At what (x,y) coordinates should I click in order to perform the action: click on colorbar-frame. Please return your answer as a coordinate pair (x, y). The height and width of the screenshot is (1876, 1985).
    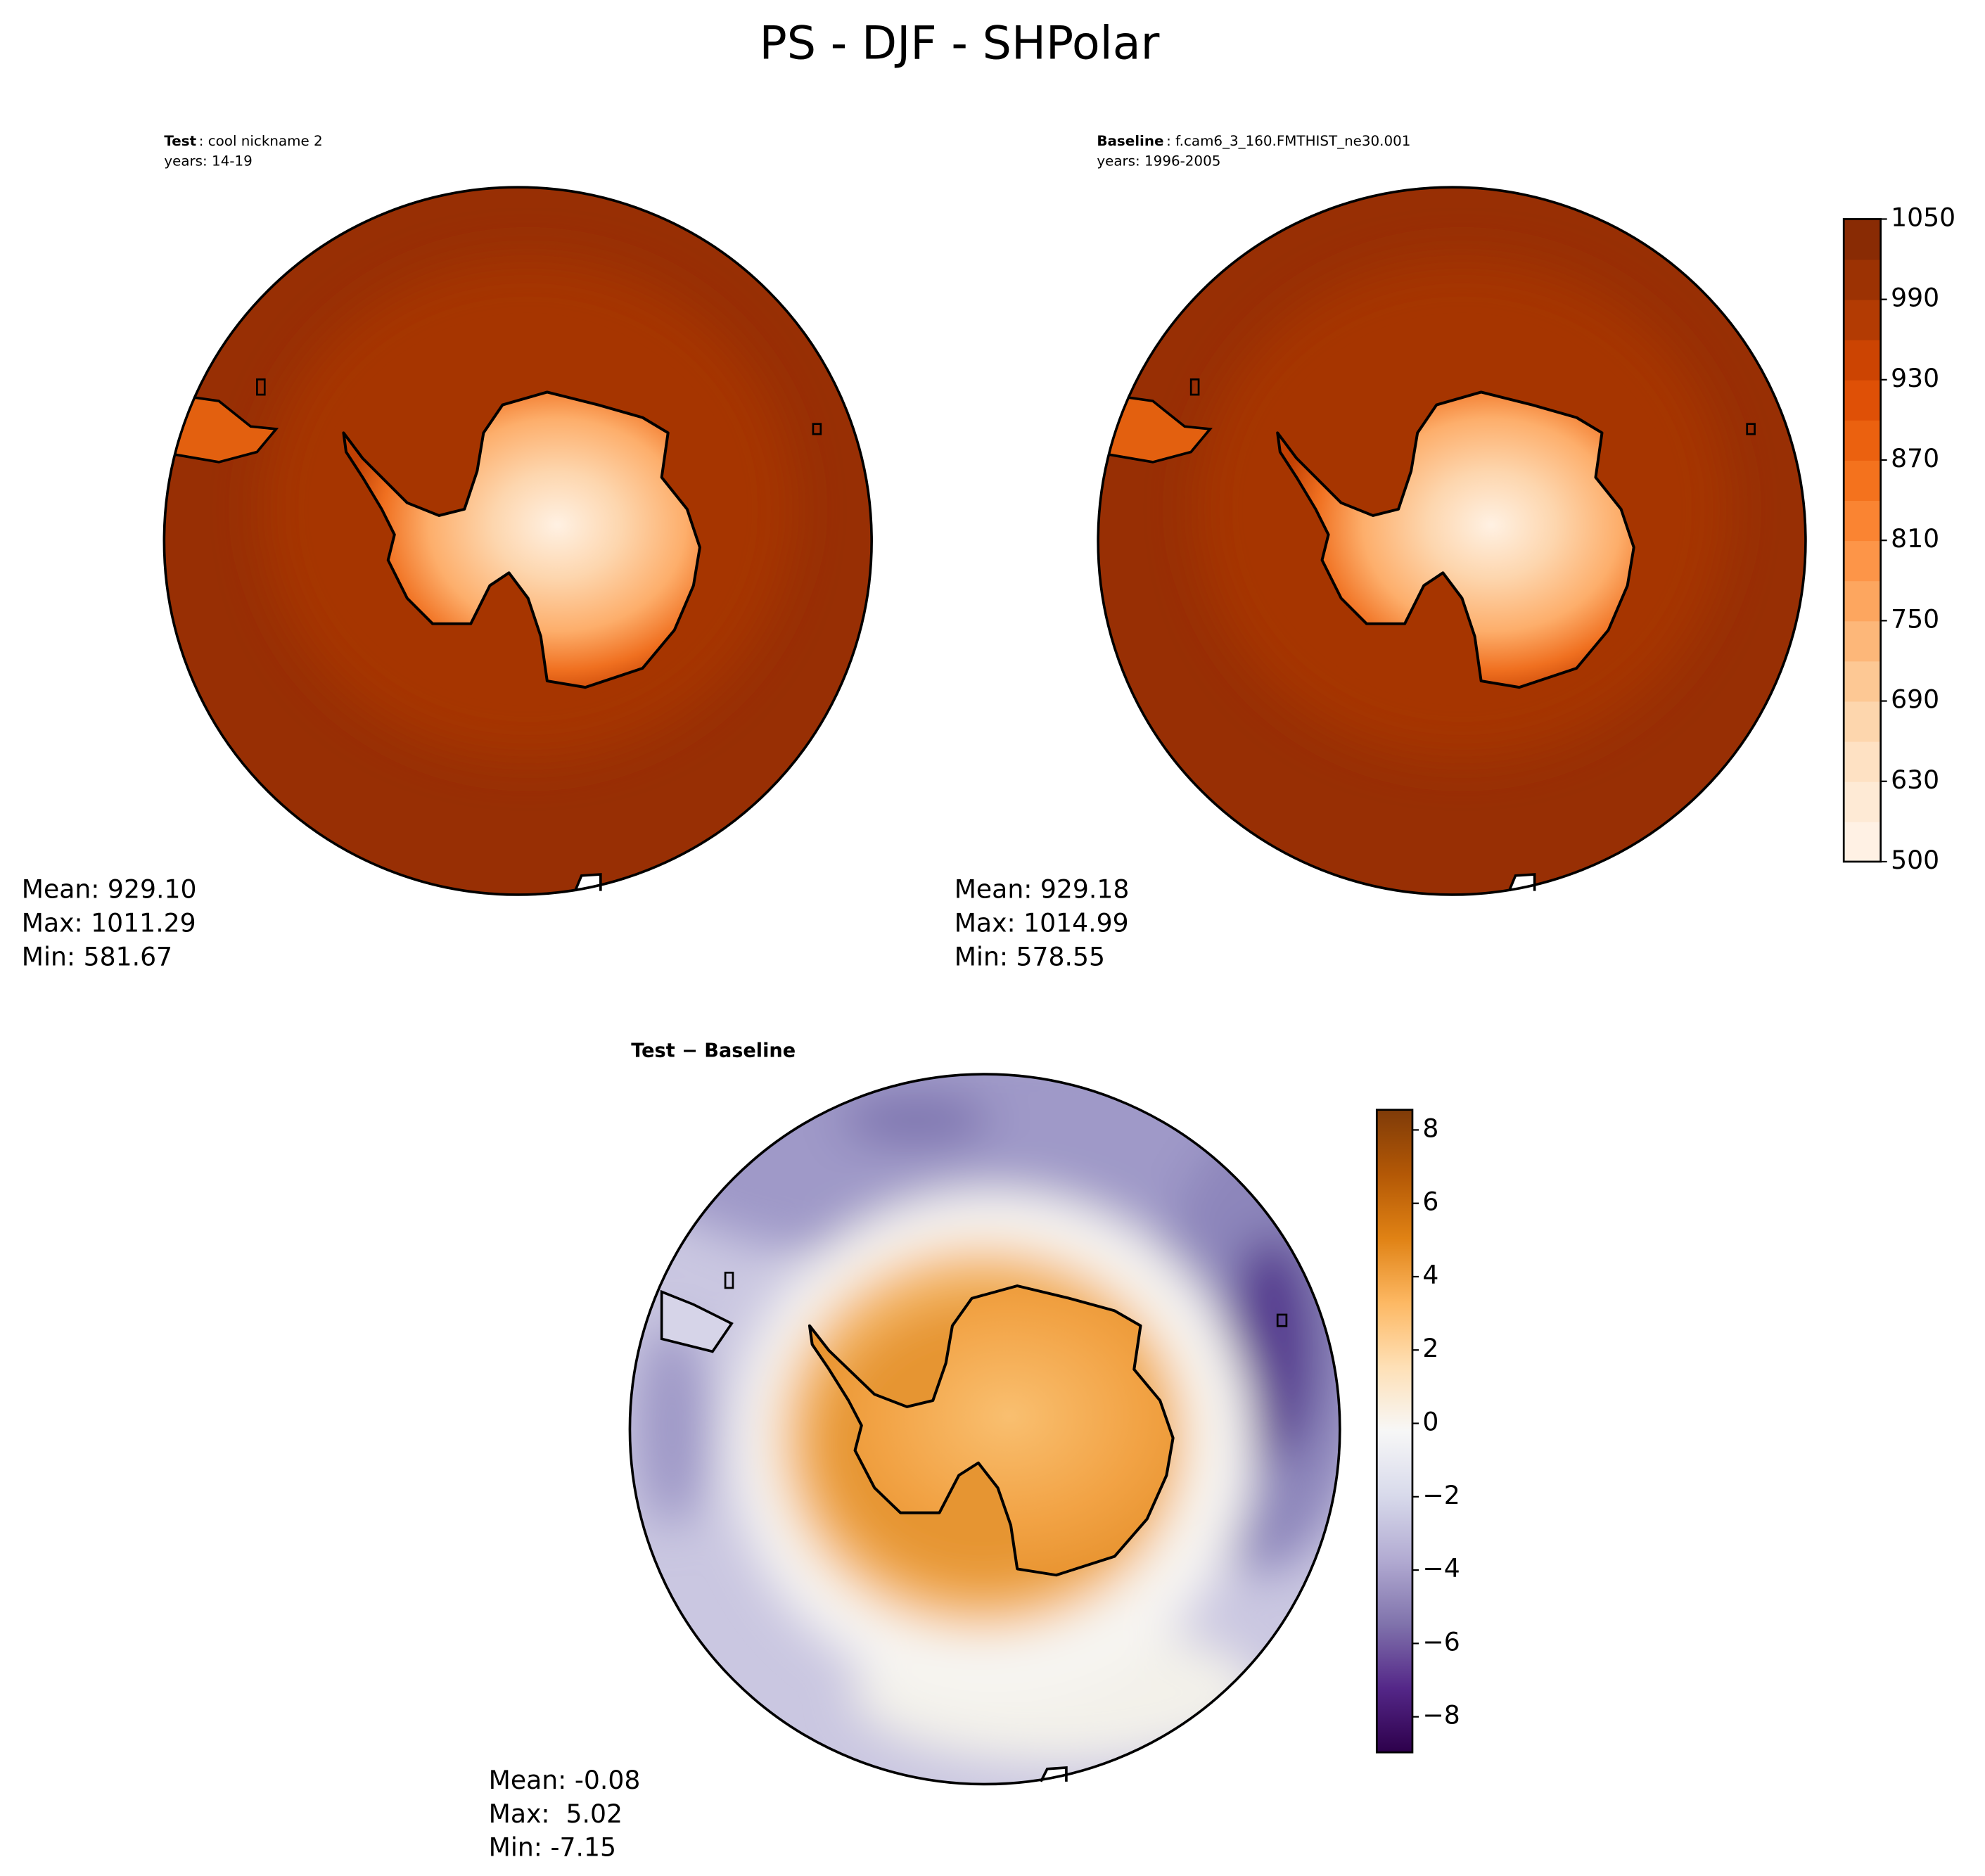
    Looking at the image, I should click on (1394, 1431).